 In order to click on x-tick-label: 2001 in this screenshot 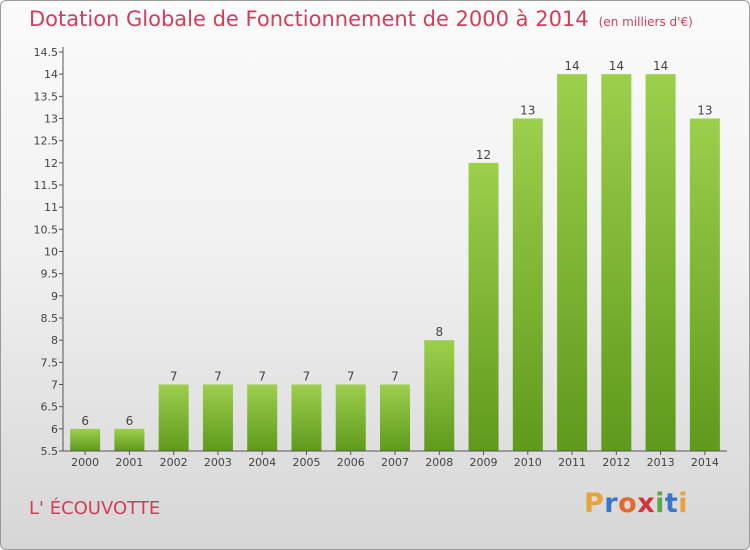, I will do `click(129, 462)`.